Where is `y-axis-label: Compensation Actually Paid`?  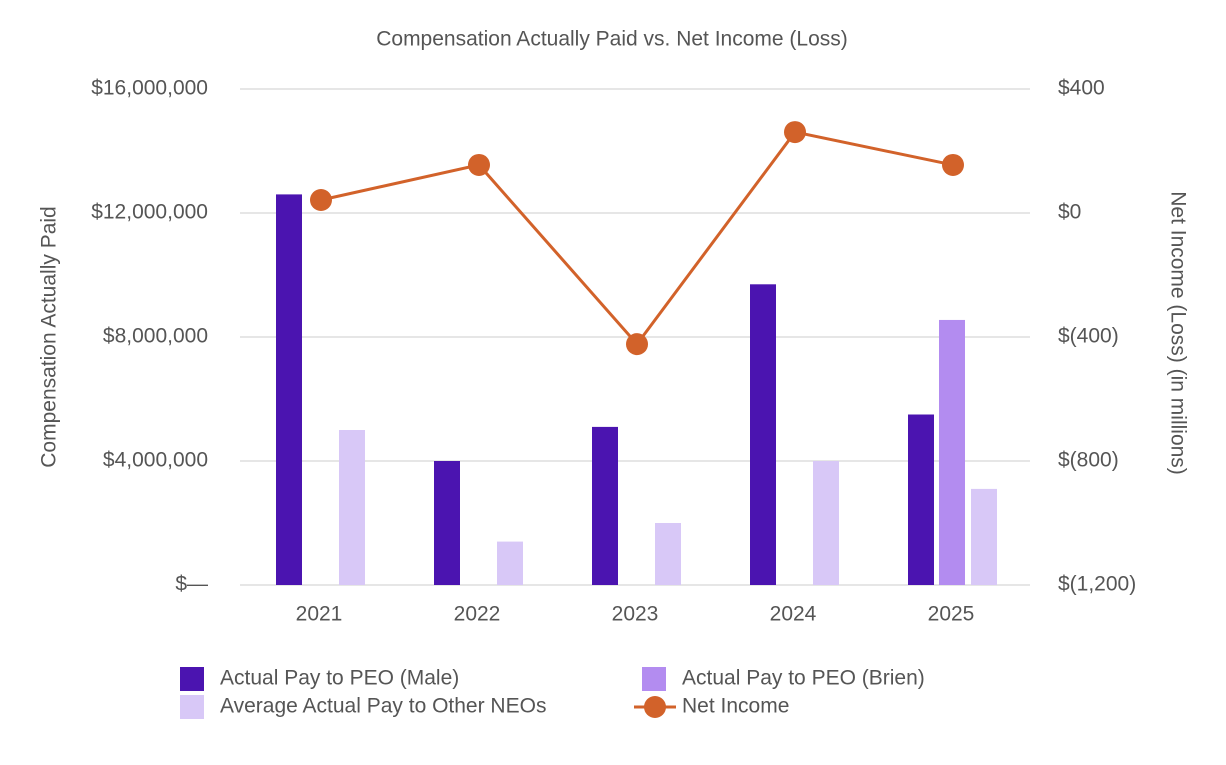 y-axis-label: Compensation Actually Paid is located at coordinates (49, 337).